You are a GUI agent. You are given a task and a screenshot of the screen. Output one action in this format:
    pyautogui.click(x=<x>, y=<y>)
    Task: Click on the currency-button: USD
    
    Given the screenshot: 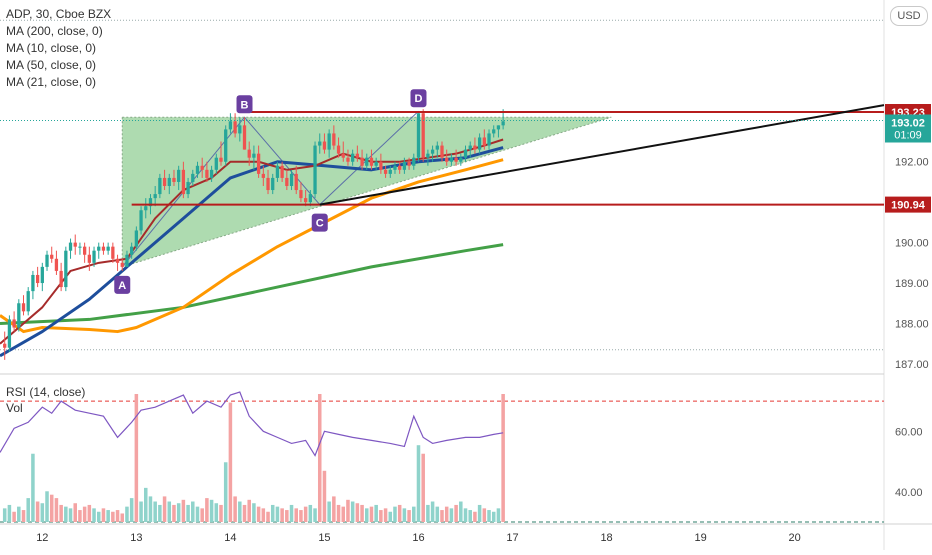 What is the action you would take?
    pyautogui.click(x=909, y=16)
    